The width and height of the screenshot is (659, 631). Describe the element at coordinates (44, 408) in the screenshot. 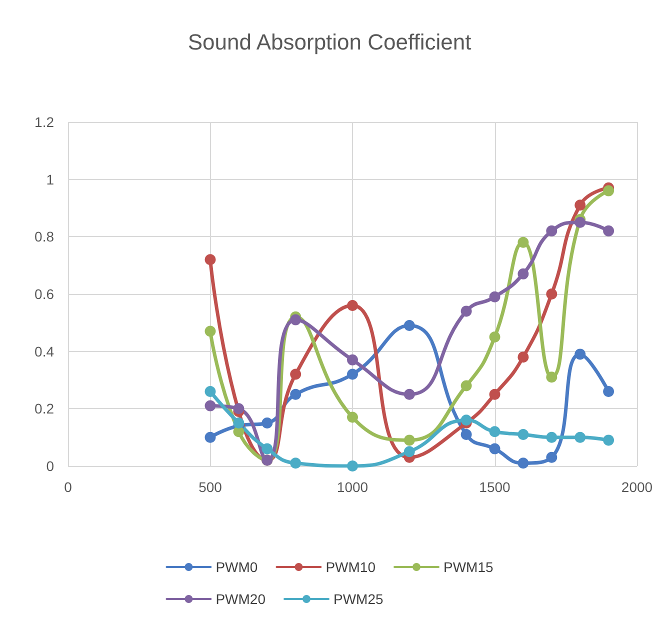

I see `y-tick-label: 0.2` at that location.